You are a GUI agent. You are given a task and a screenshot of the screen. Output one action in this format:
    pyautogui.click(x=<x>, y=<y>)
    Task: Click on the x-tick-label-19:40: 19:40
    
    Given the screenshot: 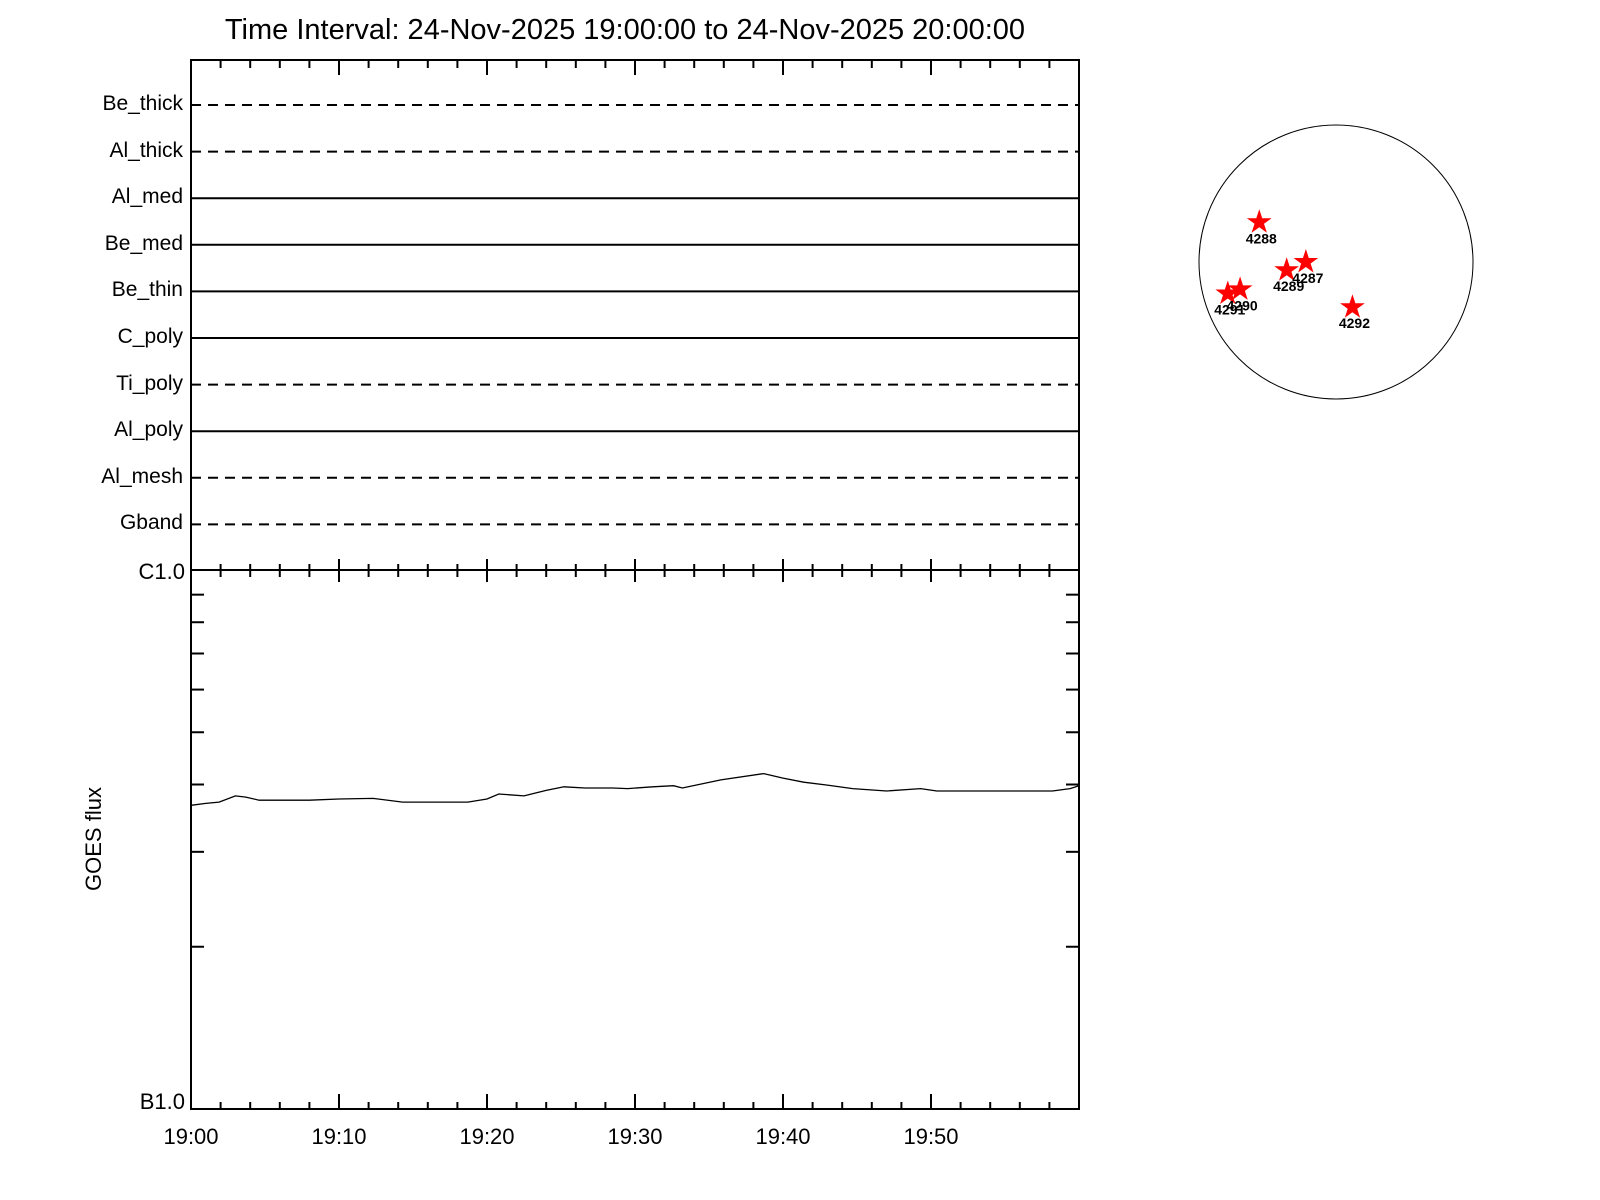 What is the action you would take?
    pyautogui.click(x=783, y=1136)
    